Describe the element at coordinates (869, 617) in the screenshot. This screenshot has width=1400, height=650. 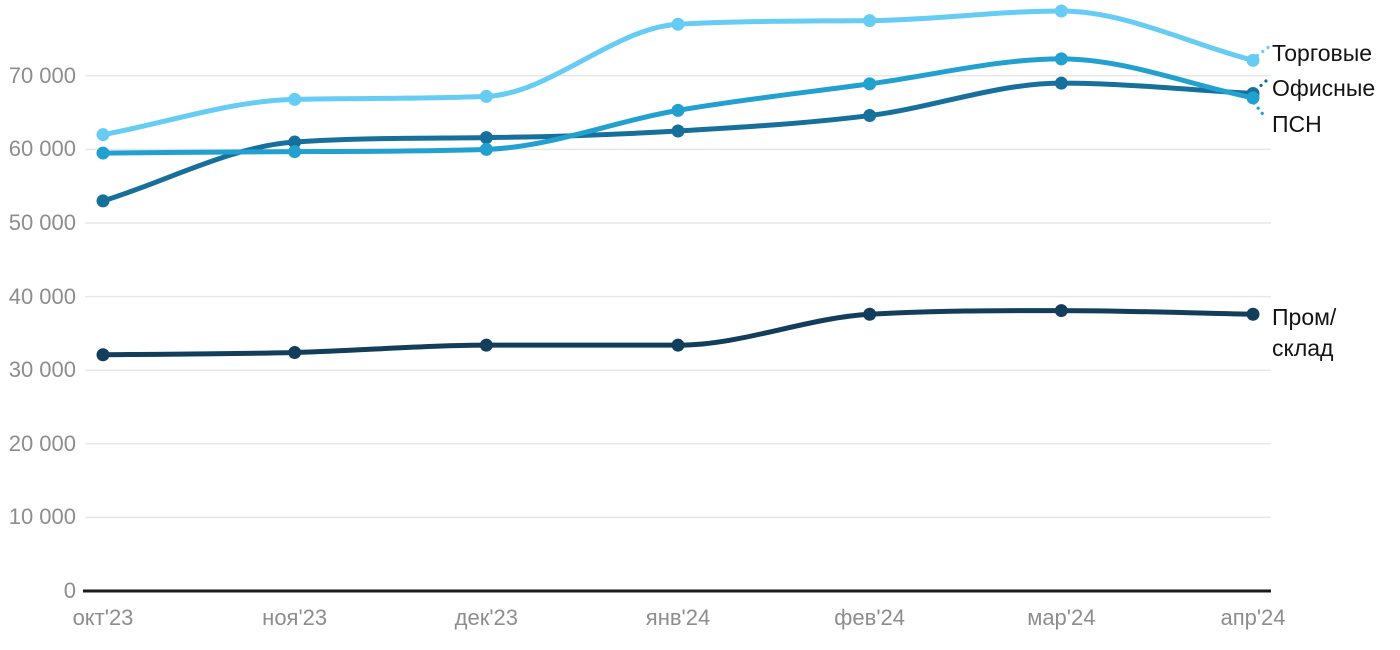
I see `x-axis-tick-label: фев'24` at that location.